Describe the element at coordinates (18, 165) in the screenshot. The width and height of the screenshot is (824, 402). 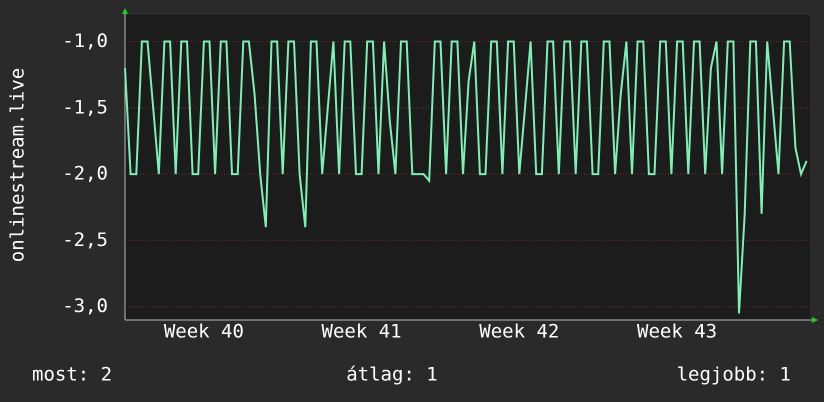
I see `y-axis-label: onlinestream.live` at that location.